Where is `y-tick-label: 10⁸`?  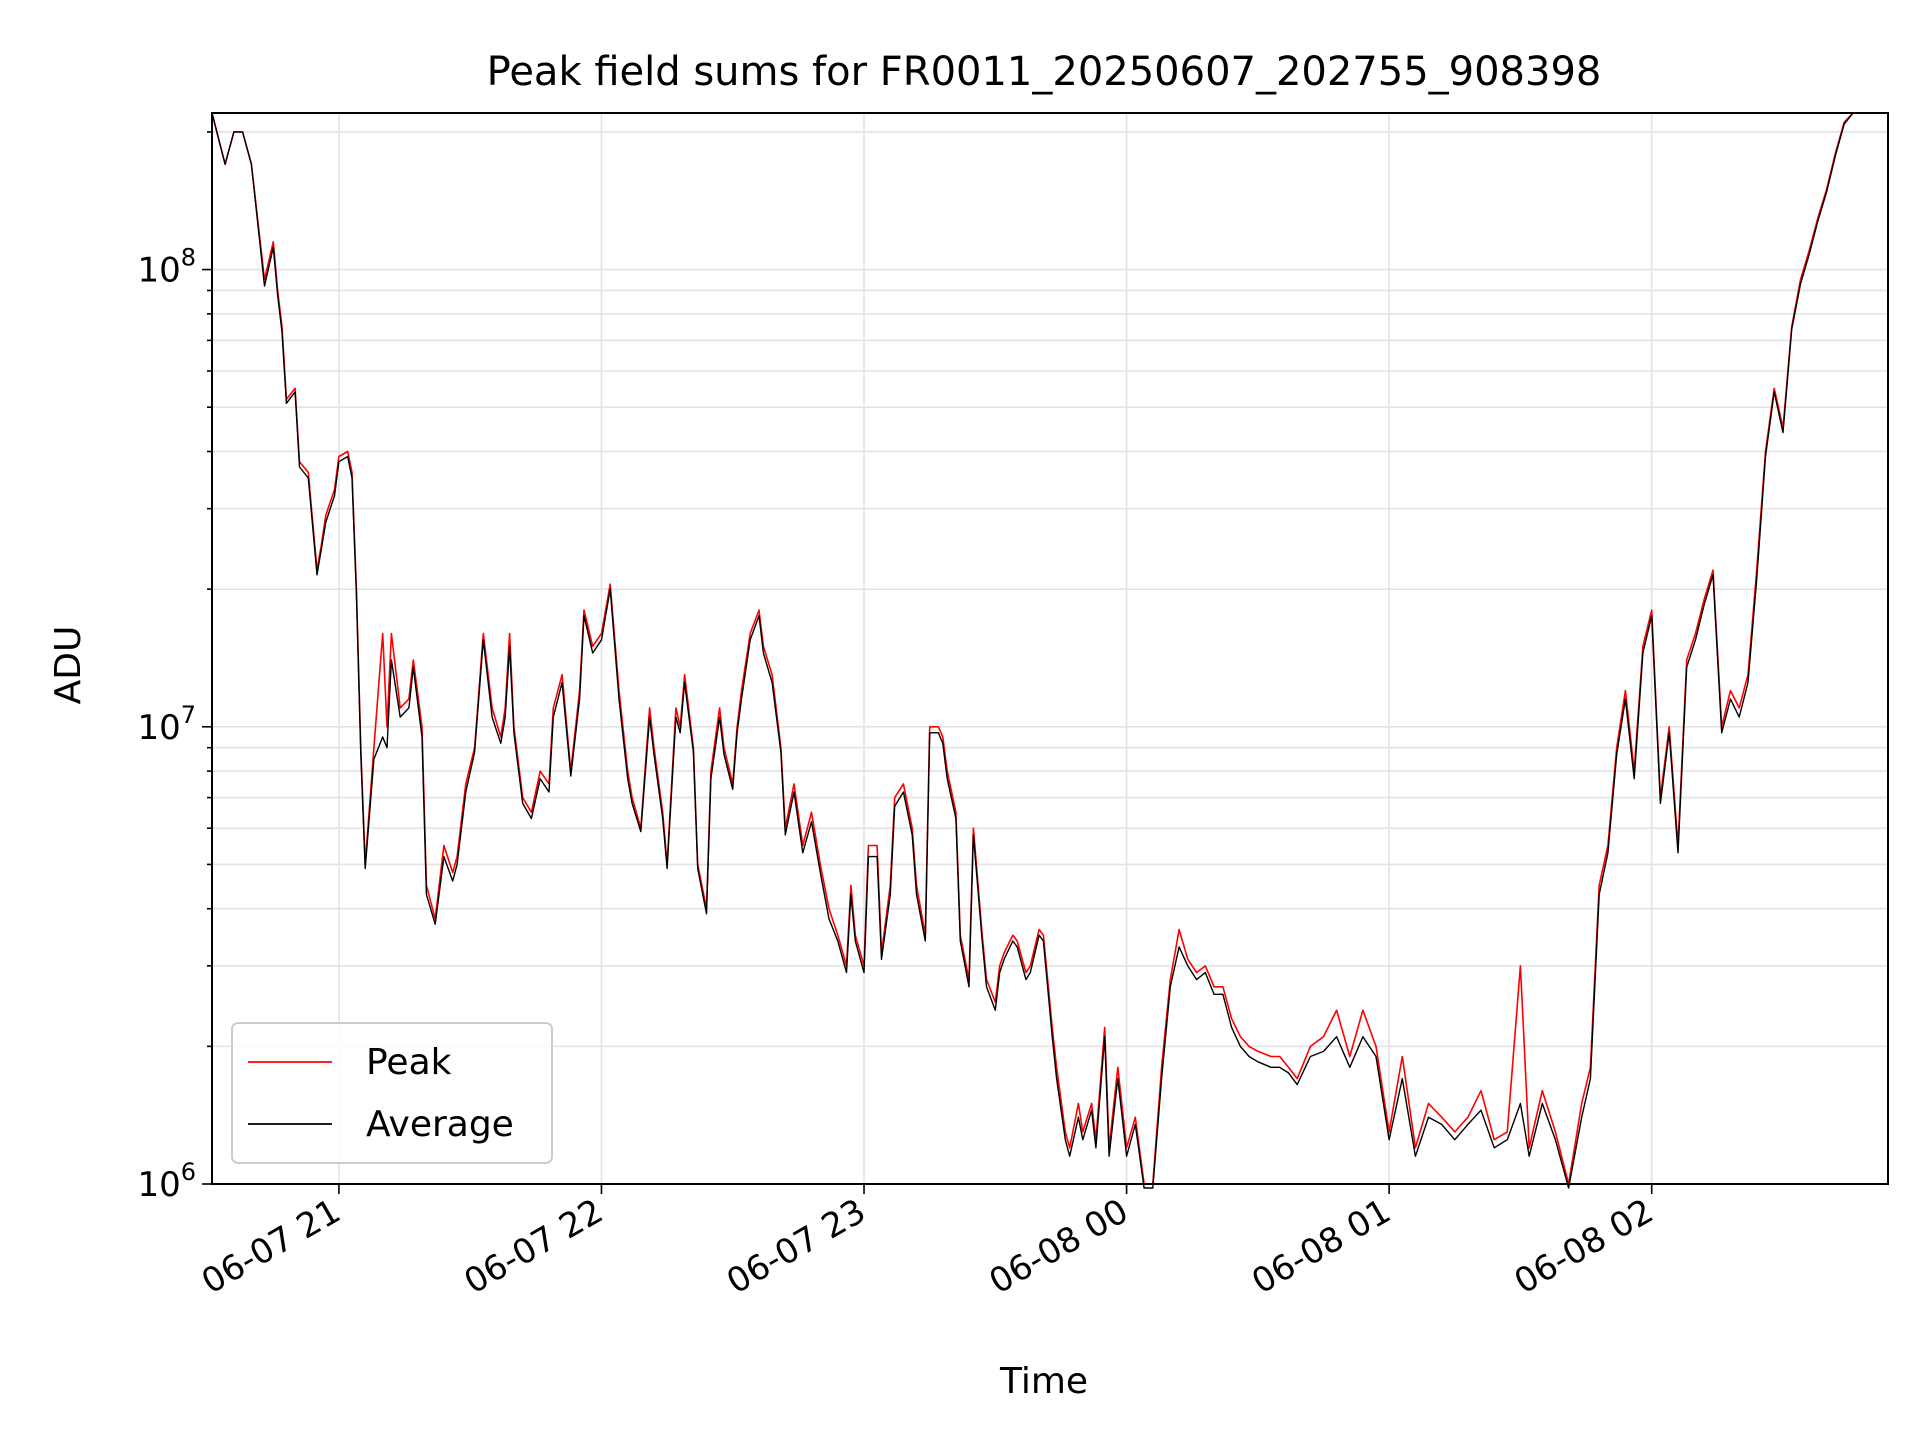
y-tick-label: 10⁸ is located at coordinates (166, 267).